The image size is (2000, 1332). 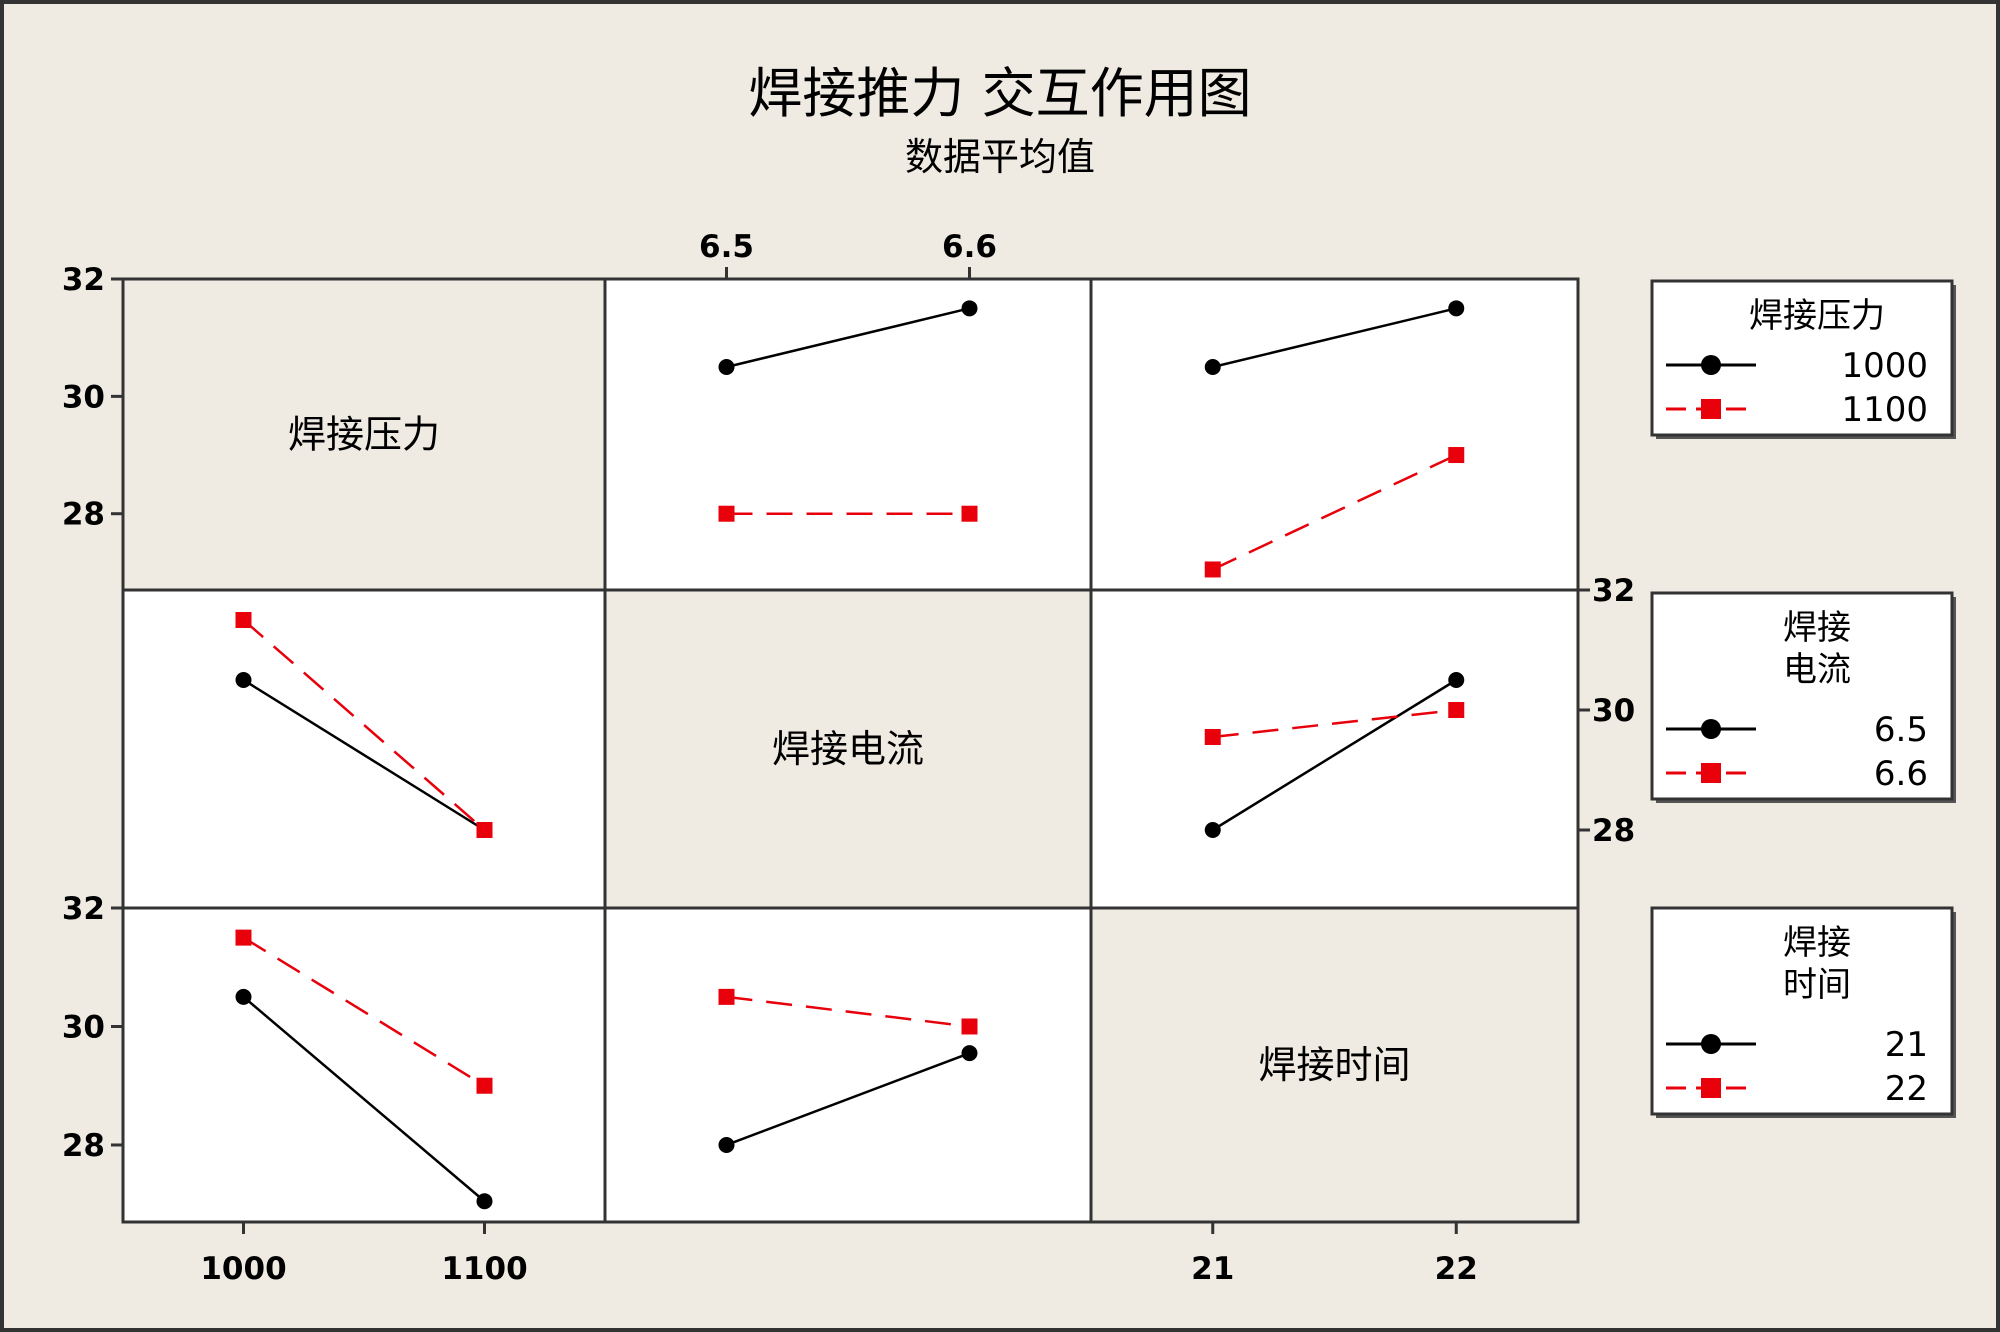 What do you see at coordinates (1817, 316) in the screenshot?
I see `legend-title: 焊接压力` at bounding box center [1817, 316].